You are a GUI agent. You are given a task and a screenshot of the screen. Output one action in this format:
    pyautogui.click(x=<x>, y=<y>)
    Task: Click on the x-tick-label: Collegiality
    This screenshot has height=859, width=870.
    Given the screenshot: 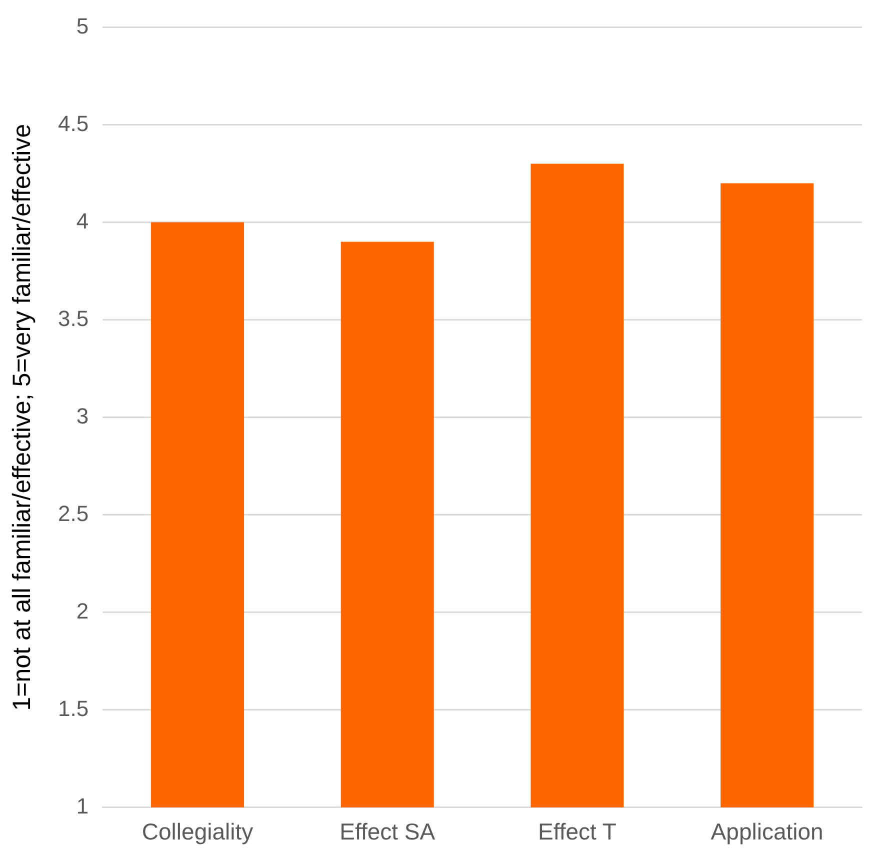 What is the action you would take?
    pyautogui.click(x=198, y=831)
    